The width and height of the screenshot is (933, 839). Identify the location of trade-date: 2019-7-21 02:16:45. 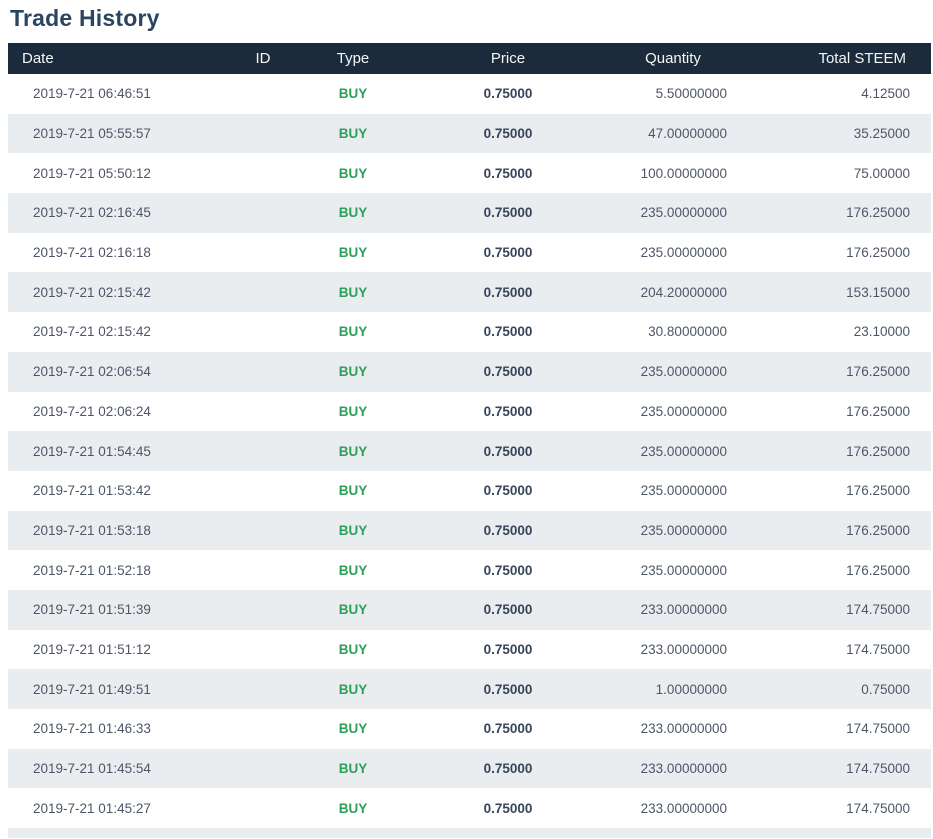
(92, 213).